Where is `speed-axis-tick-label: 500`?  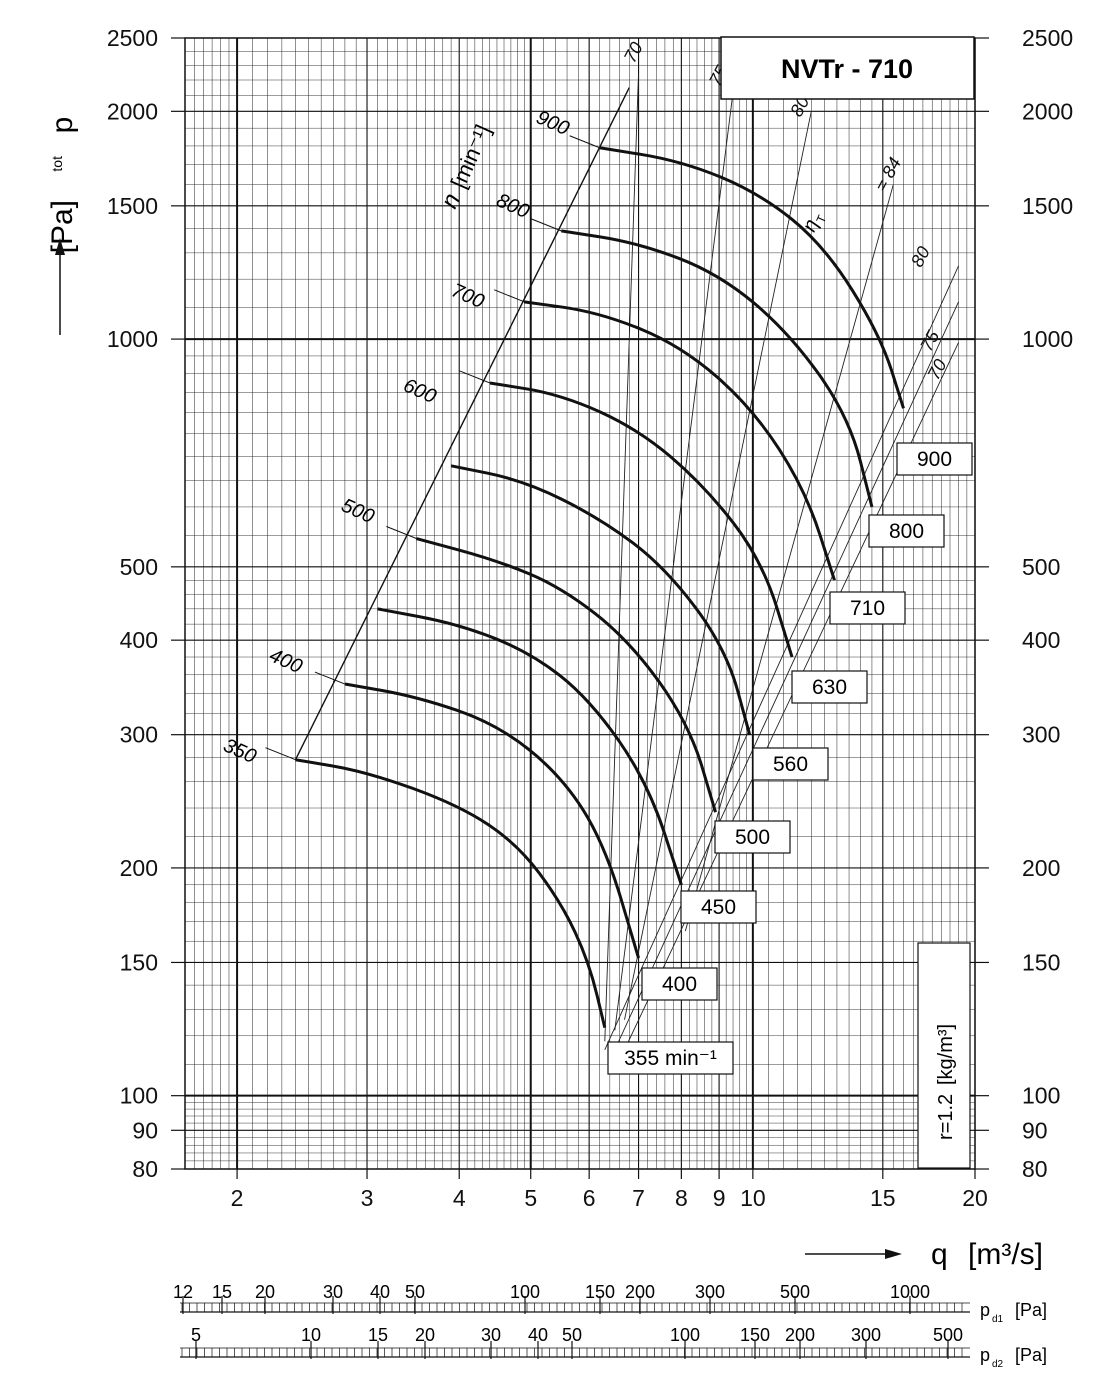 speed-axis-tick-label: 500 is located at coordinates (357, 511).